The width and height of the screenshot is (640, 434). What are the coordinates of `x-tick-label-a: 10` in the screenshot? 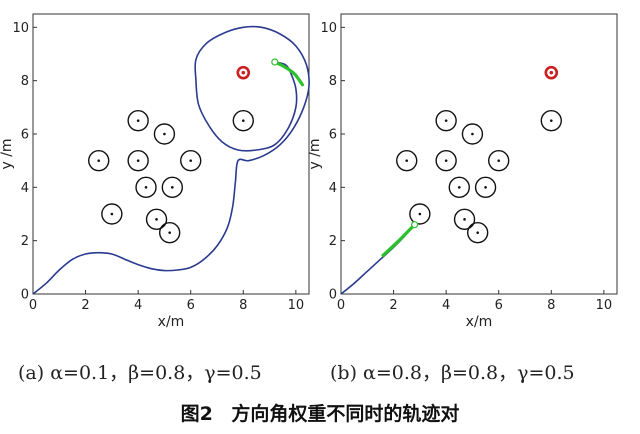 It's located at (296, 305).